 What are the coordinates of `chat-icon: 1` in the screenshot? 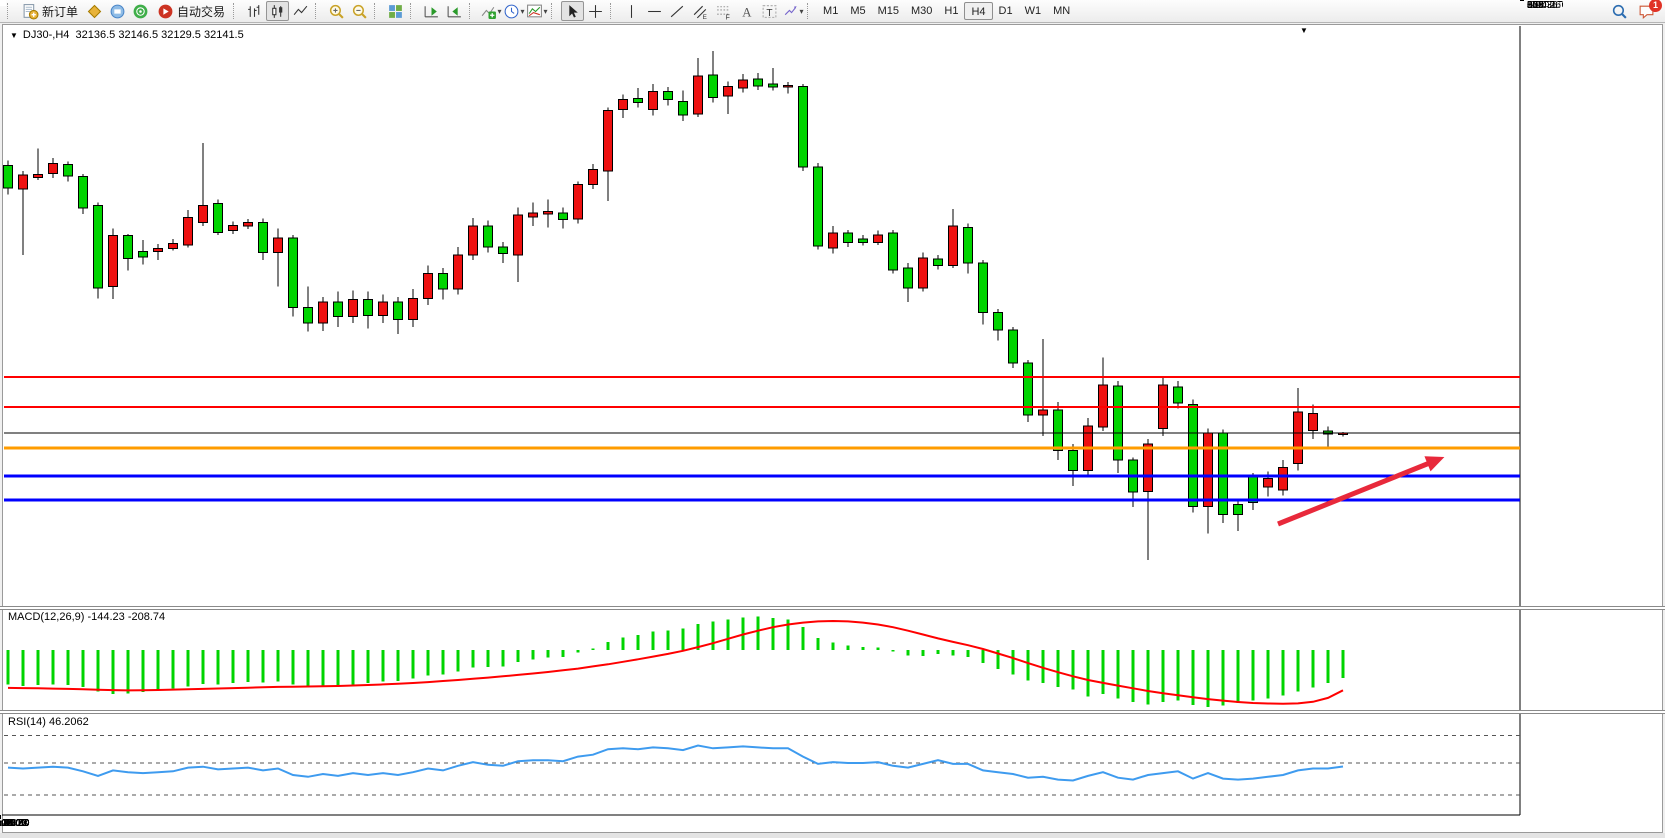 It's located at (1650, 10).